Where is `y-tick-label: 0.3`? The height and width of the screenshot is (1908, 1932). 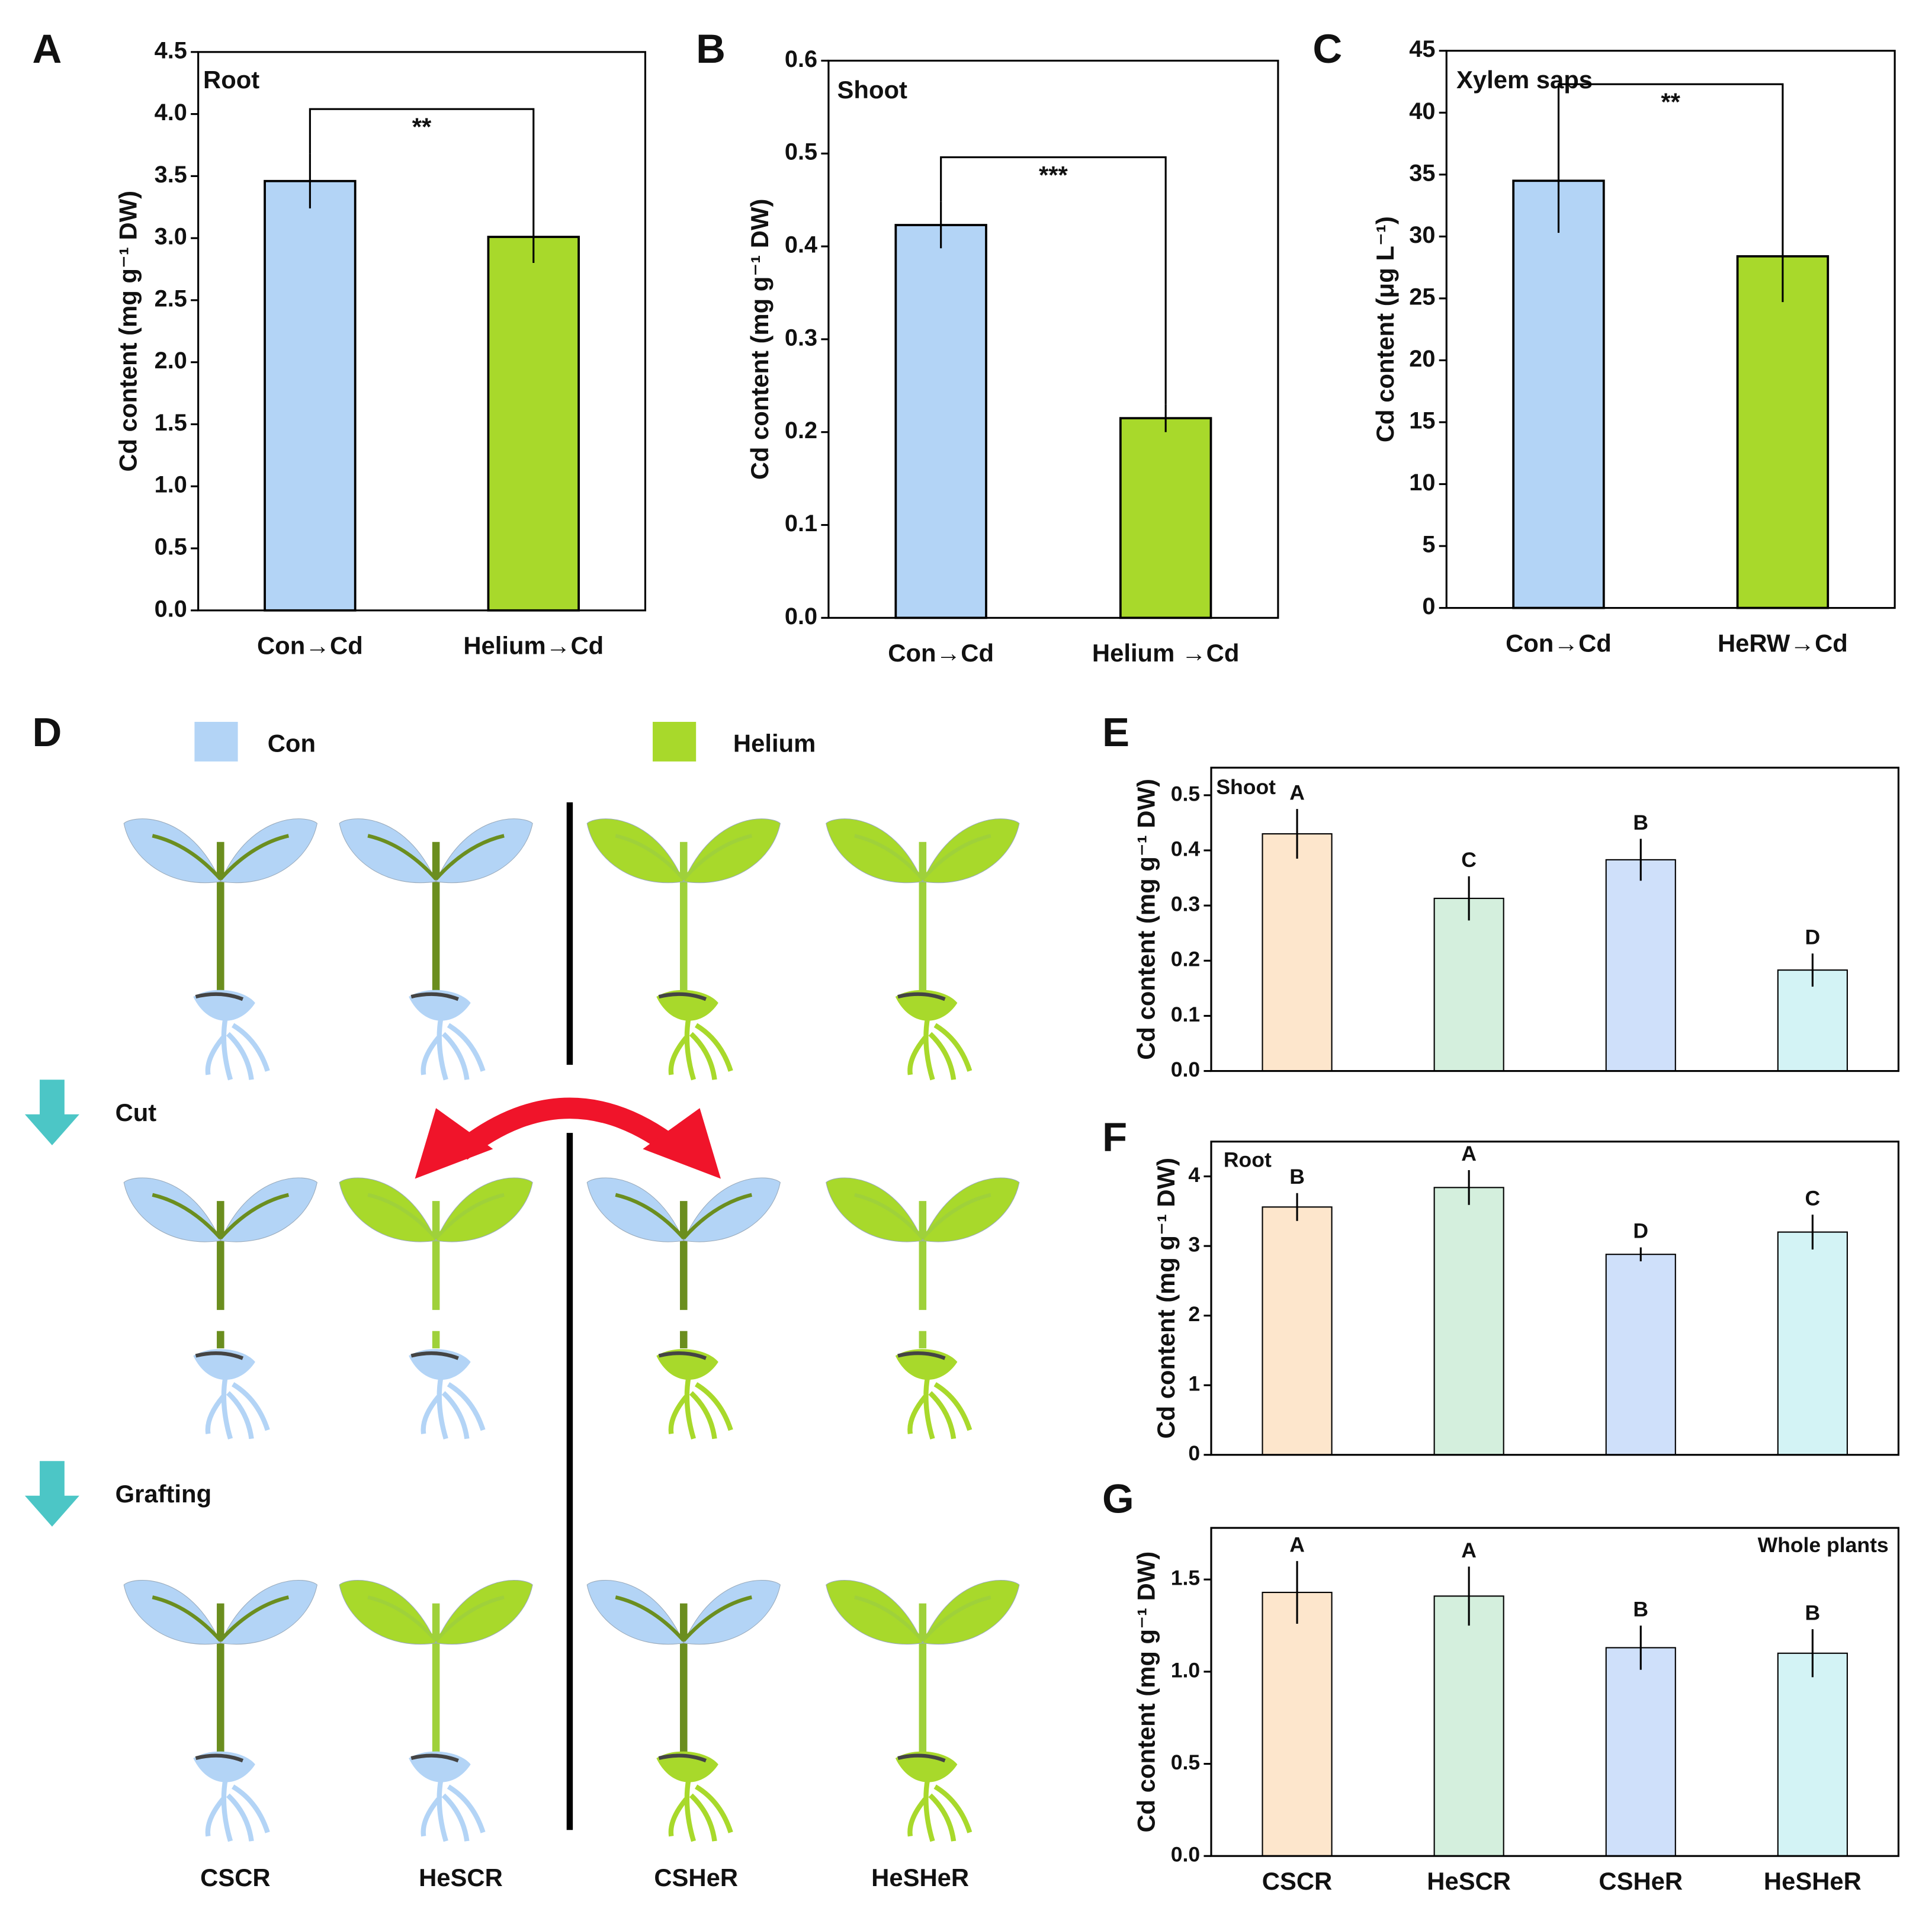
y-tick-label: 0.3 is located at coordinates (801, 338).